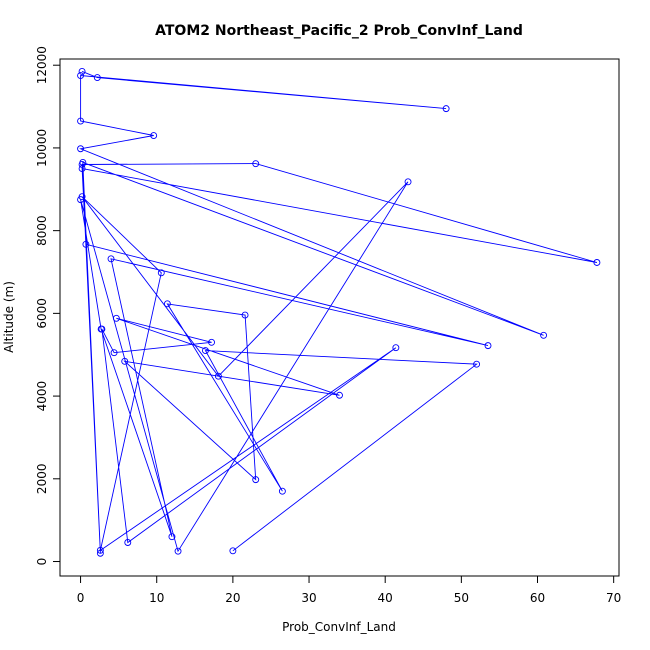 This screenshot has width=650, height=650. What do you see at coordinates (42, 148) in the screenshot?
I see `y-tick-label: 10000` at bounding box center [42, 148].